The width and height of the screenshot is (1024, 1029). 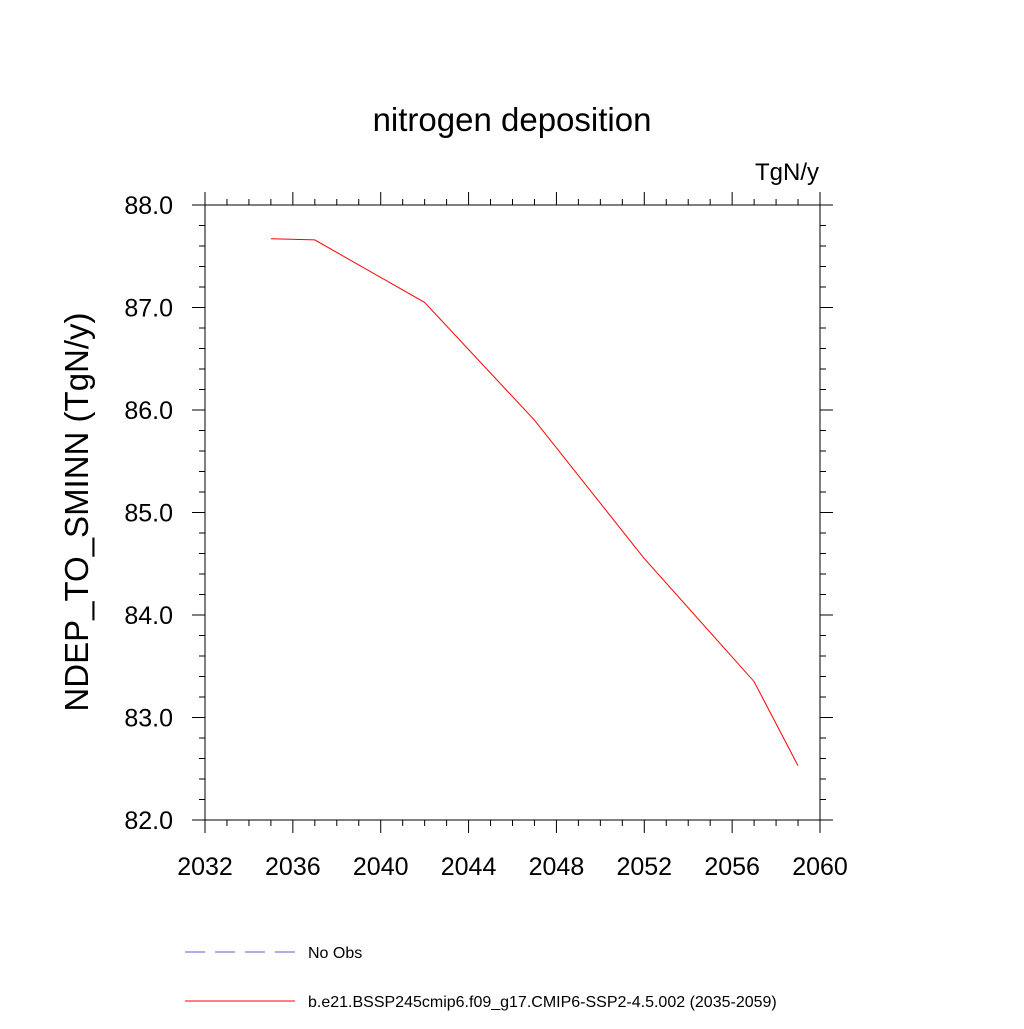 I want to click on y-tick-label: 82.0, so click(x=148, y=821).